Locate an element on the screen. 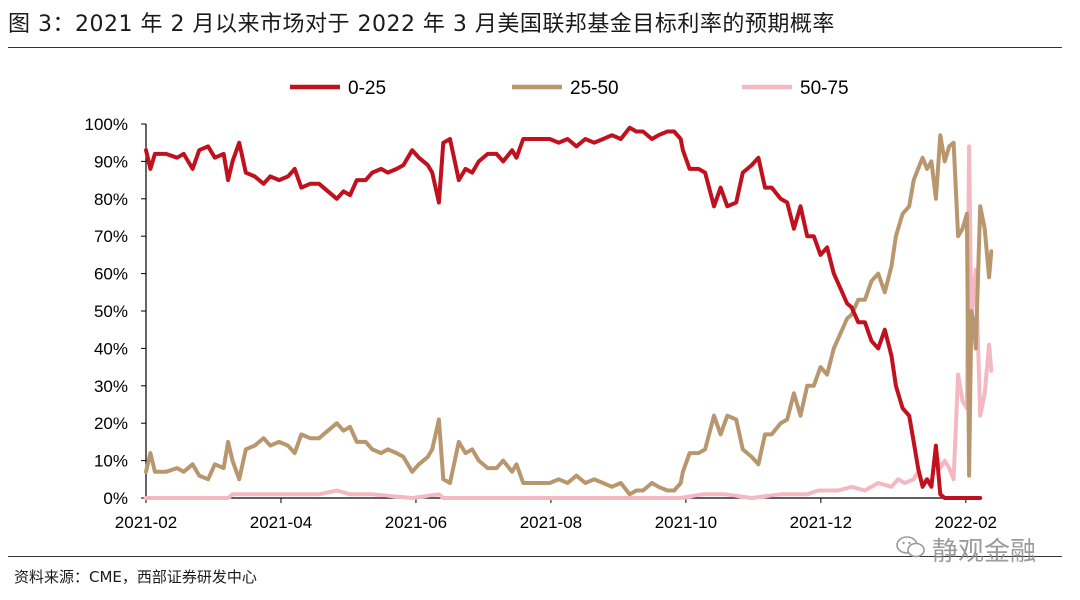 The image size is (1080, 600). y-tick-label: 30% is located at coordinates (111, 386).